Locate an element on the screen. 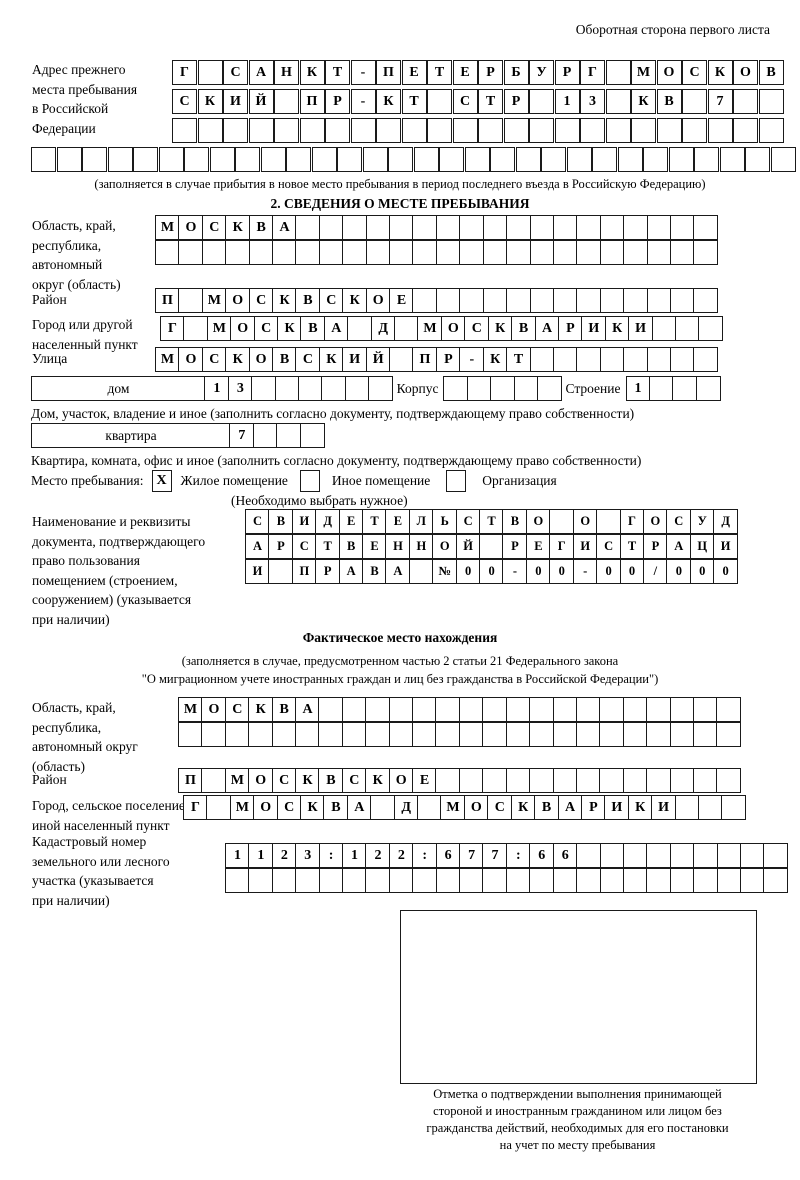 The image size is (800, 1180). cell: П is located at coordinates (304, 571).